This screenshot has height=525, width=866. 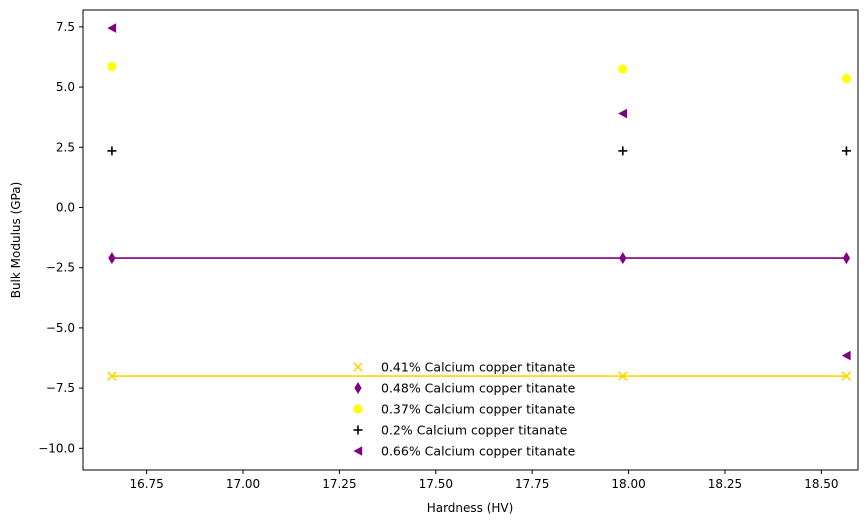 What do you see at coordinates (821, 484) in the screenshot?
I see `x-tick-label: 18.50` at bounding box center [821, 484].